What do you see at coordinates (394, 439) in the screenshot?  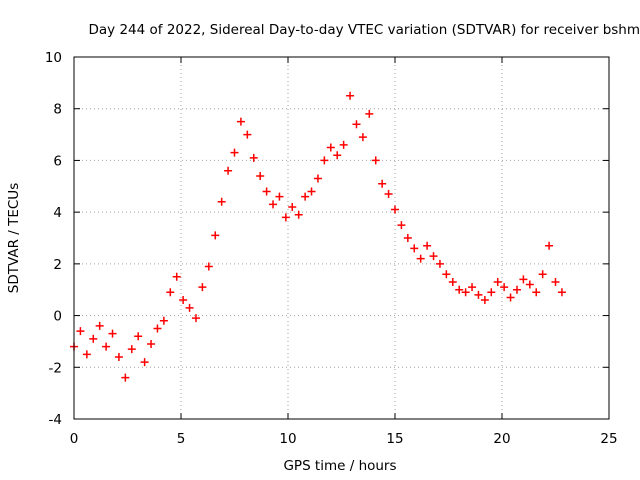 I see `x-tick-label: 15` at bounding box center [394, 439].